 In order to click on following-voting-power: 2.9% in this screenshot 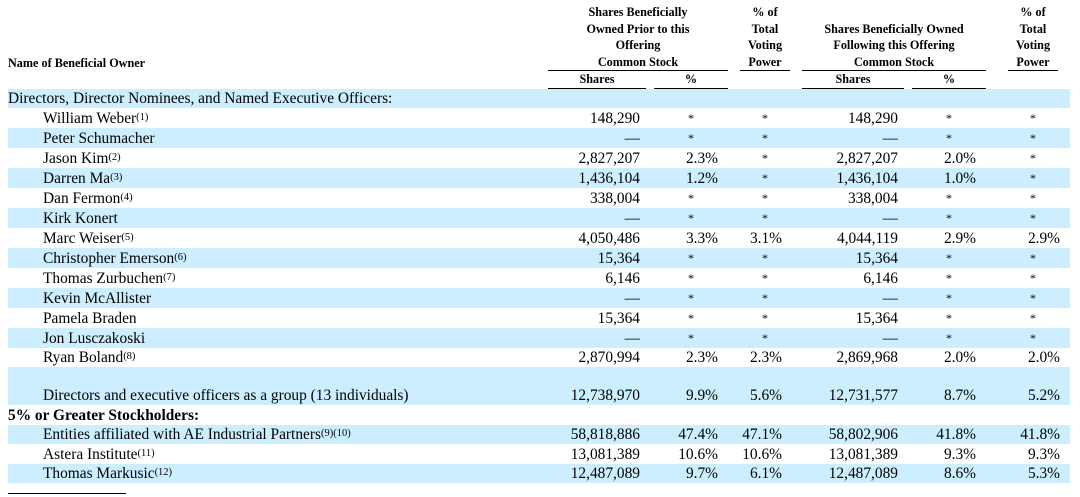, I will do `click(1043, 238)`.